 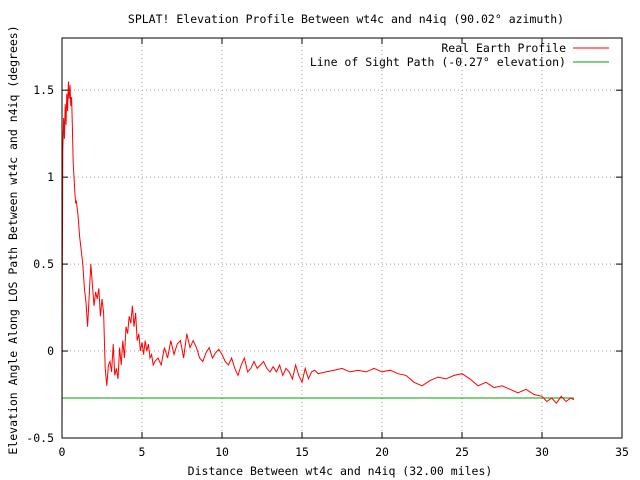 I want to click on x-tick-label: 15, so click(x=302, y=452).